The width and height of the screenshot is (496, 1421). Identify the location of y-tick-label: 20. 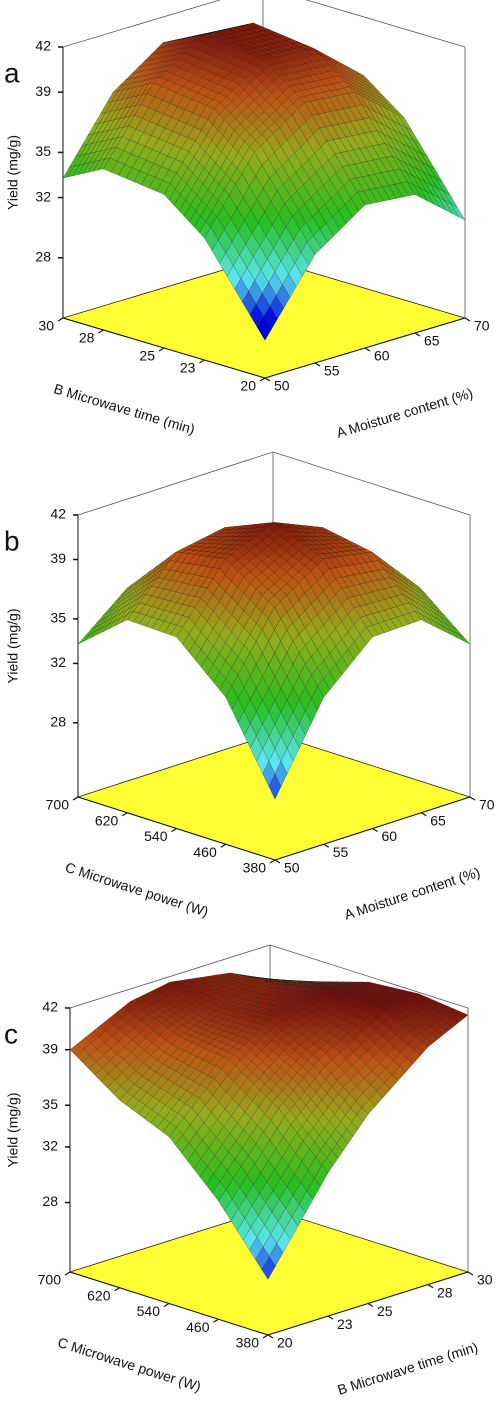
(248, 386).